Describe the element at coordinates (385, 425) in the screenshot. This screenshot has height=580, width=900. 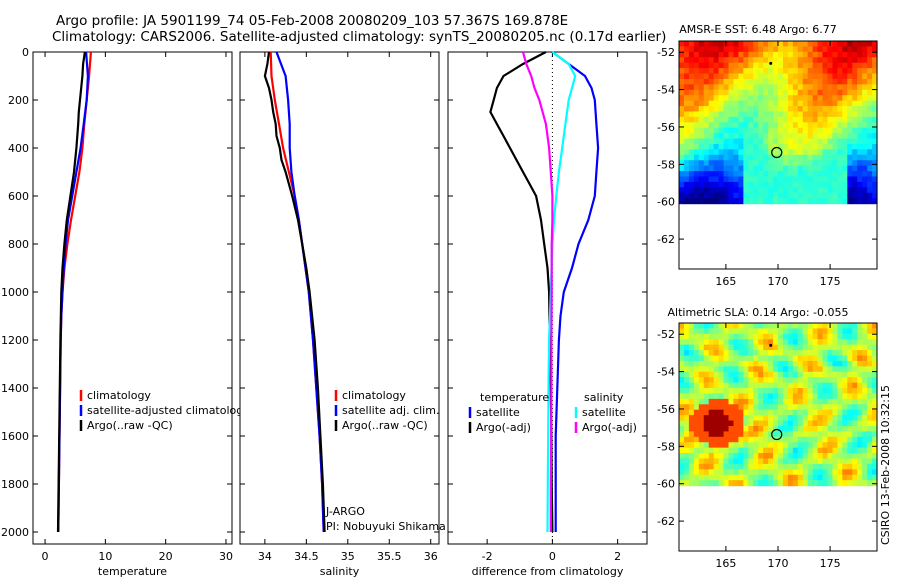
I see `legend-entry: Argo(..raw -QC)` at that location.